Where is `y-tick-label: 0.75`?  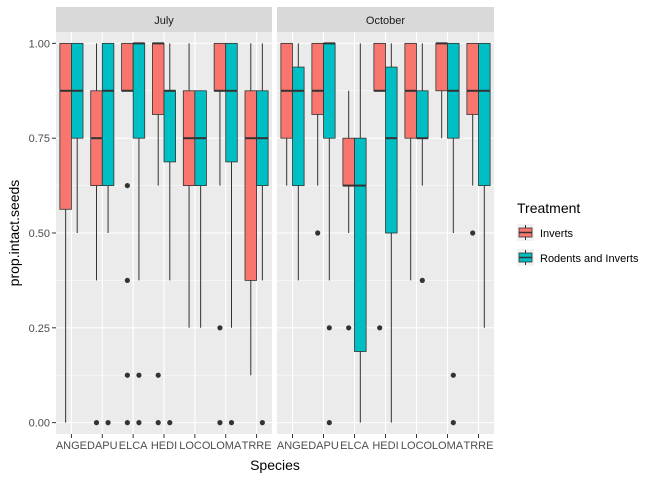
y-tick-label: 0.75 is located at coordinates (39, 139).